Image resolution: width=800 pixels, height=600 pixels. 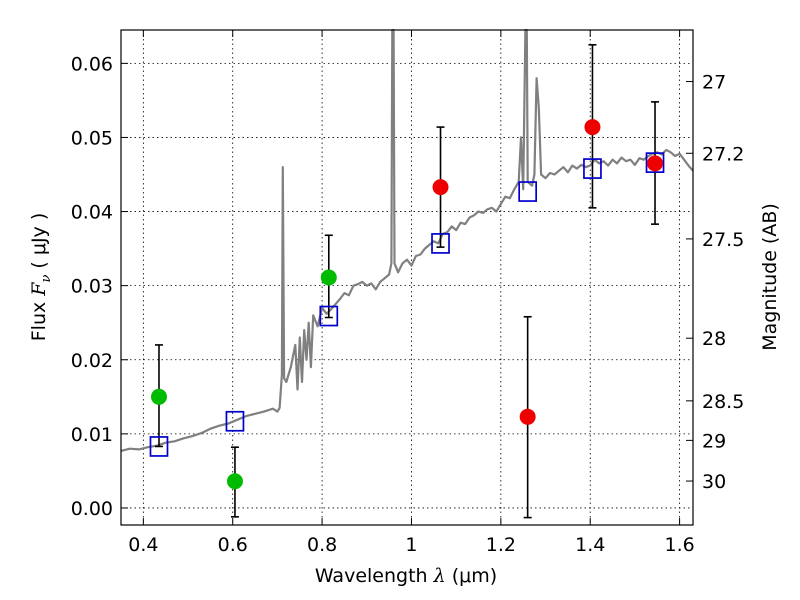 What do you see at coordinates (41, 277) in the screenshot?
I see `y-axis-label: Flux Fν ( μJy )` at bounding box center [41, 277].